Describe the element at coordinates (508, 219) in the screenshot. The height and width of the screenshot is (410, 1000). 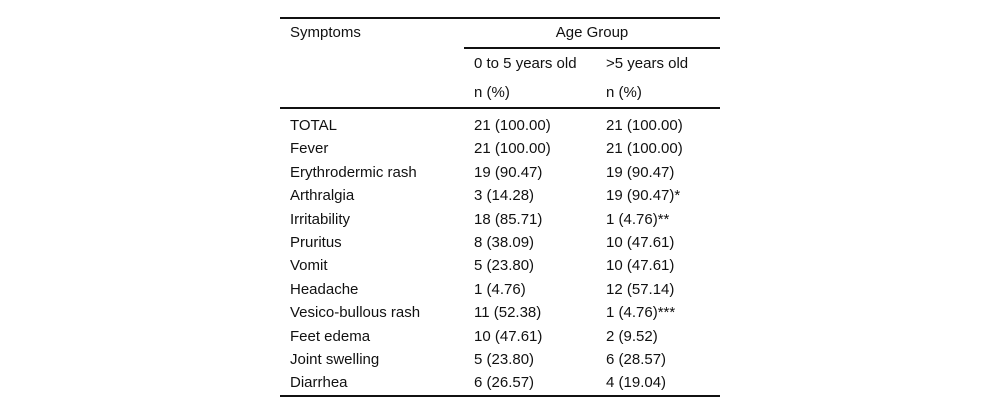
I see `age-0-5-cell: 18 (85.71)` at that location.